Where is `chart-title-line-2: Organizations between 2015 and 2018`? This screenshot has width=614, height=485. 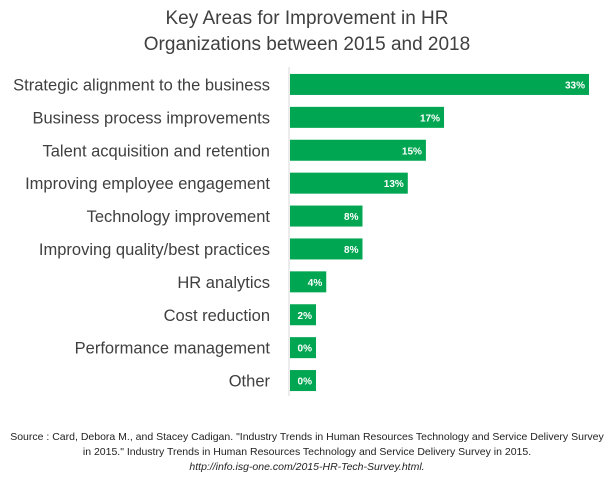
chart-title-line-2: Organizations between 2015 and 2018 is located at coordinates (307, 44).